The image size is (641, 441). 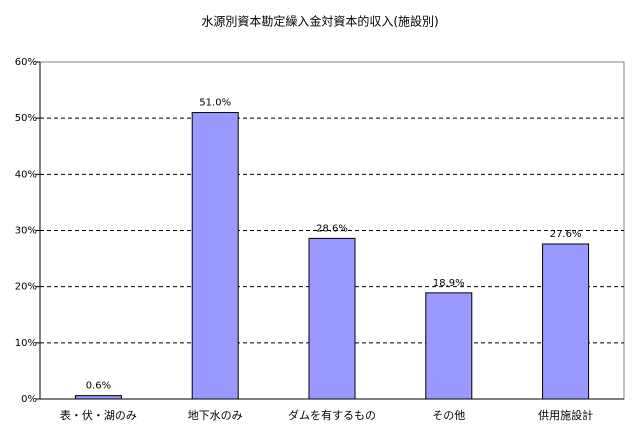 I want to click on y-tick-label: 0%, so click(x=29, y=399).